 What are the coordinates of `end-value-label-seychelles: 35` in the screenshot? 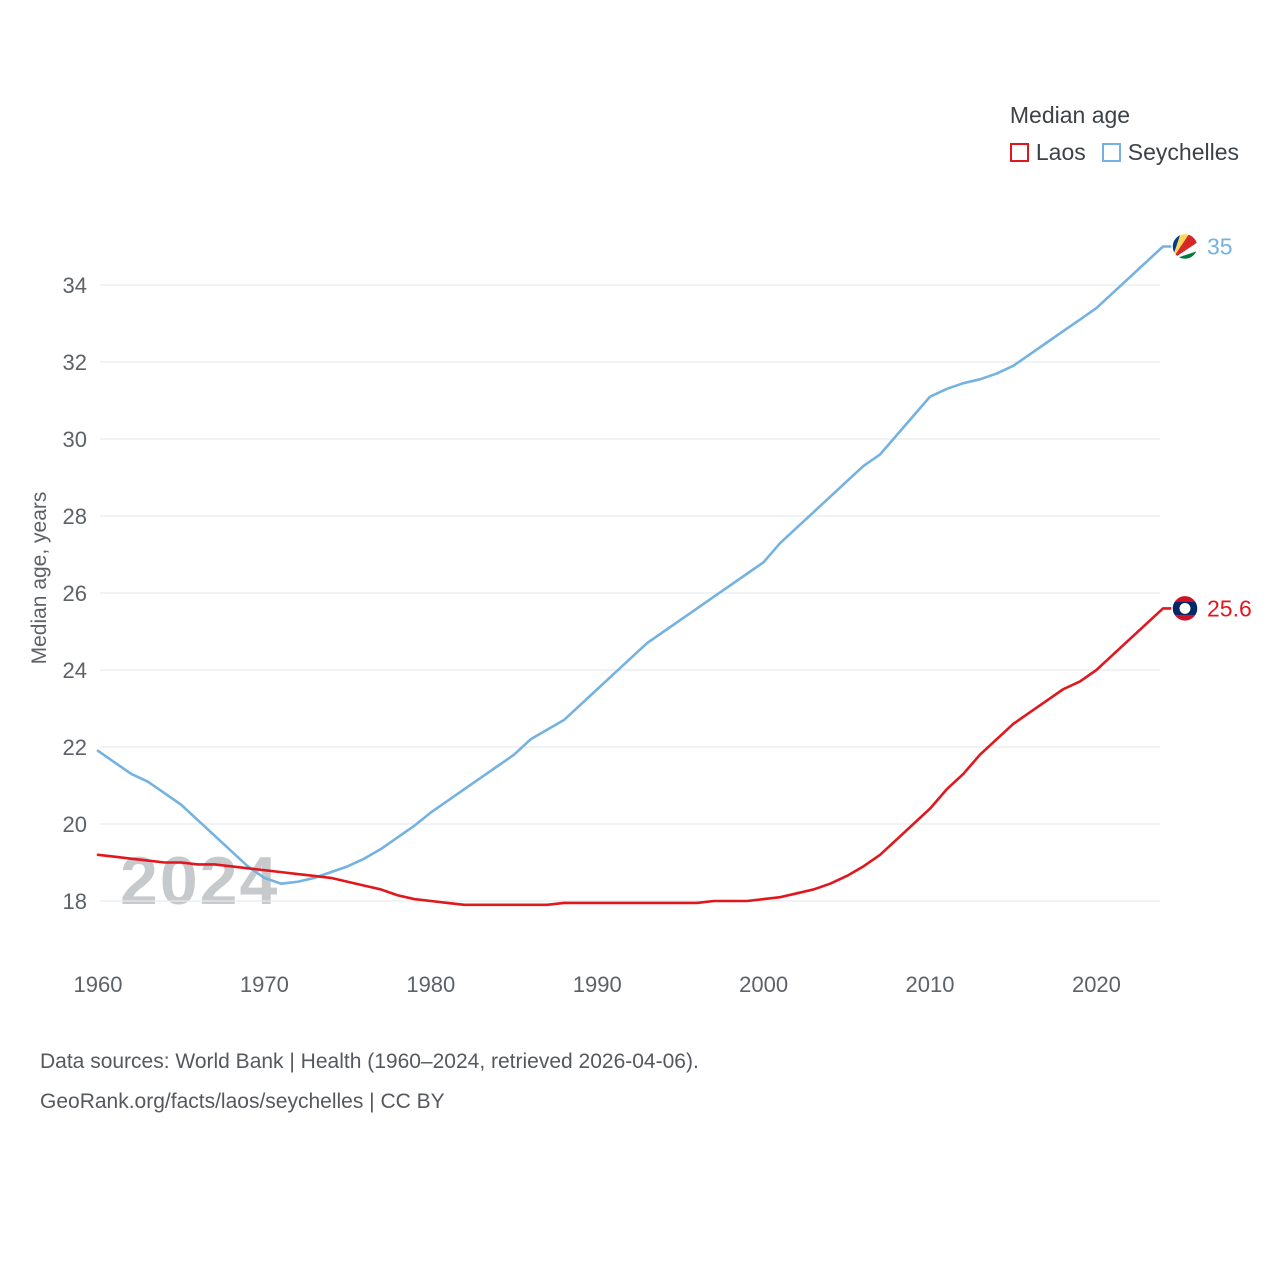 It's located at (1220, 247).